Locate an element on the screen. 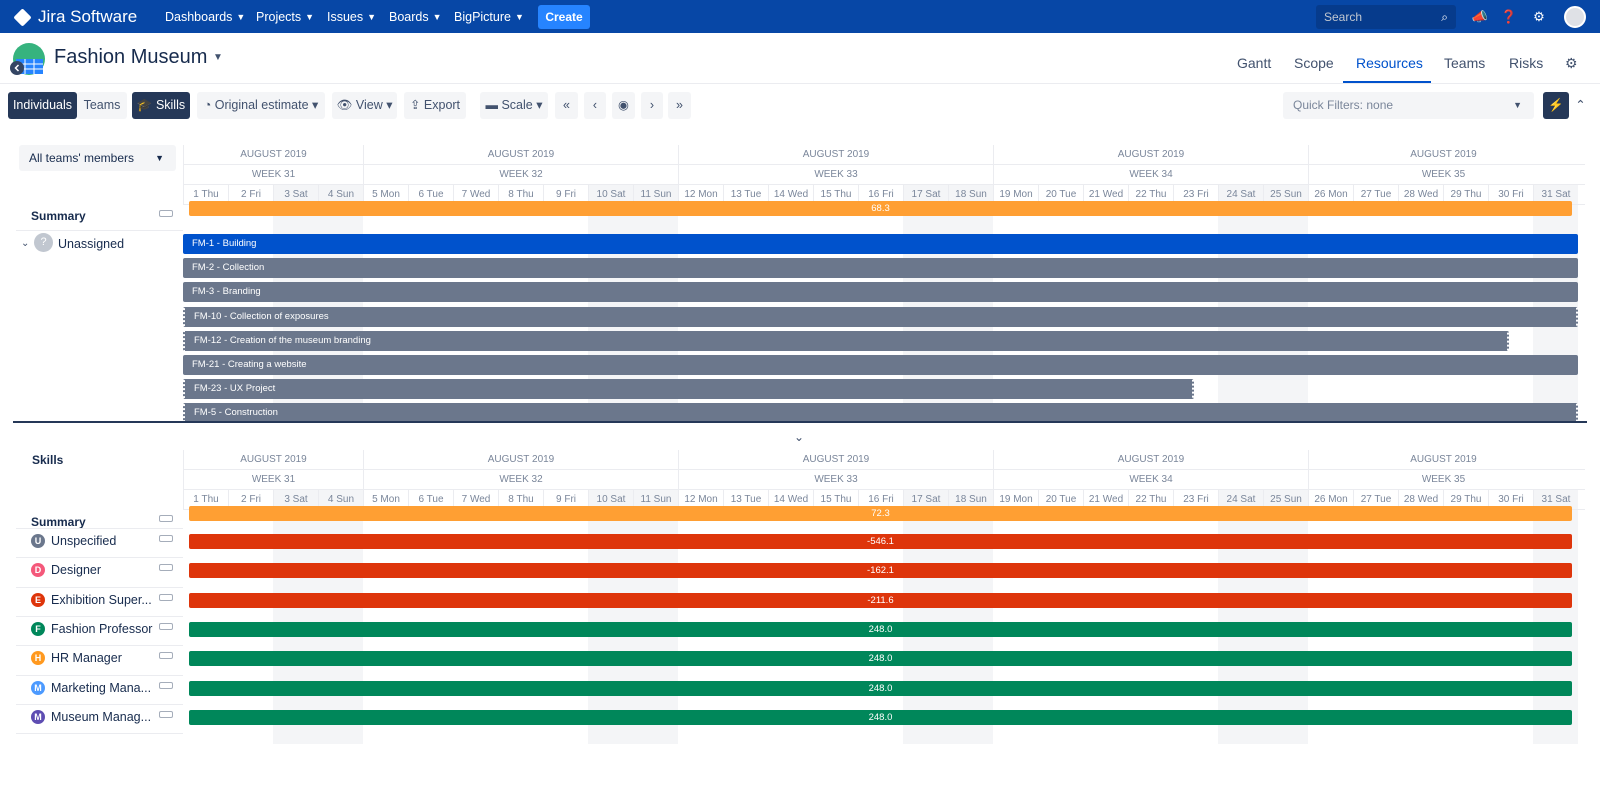 The height and width of the screenshot is (795, 1600). project-title: Fashion Museum is located at coordinates (131, 57).